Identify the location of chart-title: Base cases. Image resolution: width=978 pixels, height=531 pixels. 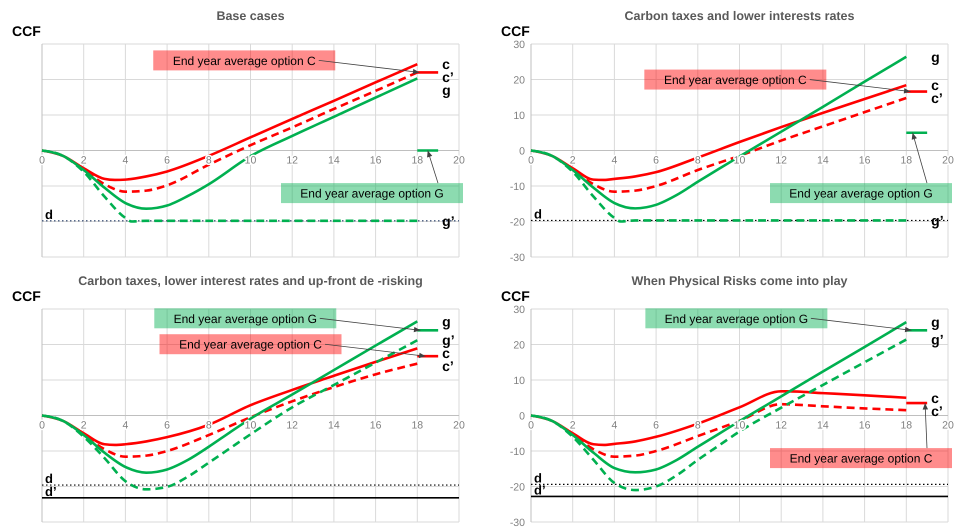
(250, 16).